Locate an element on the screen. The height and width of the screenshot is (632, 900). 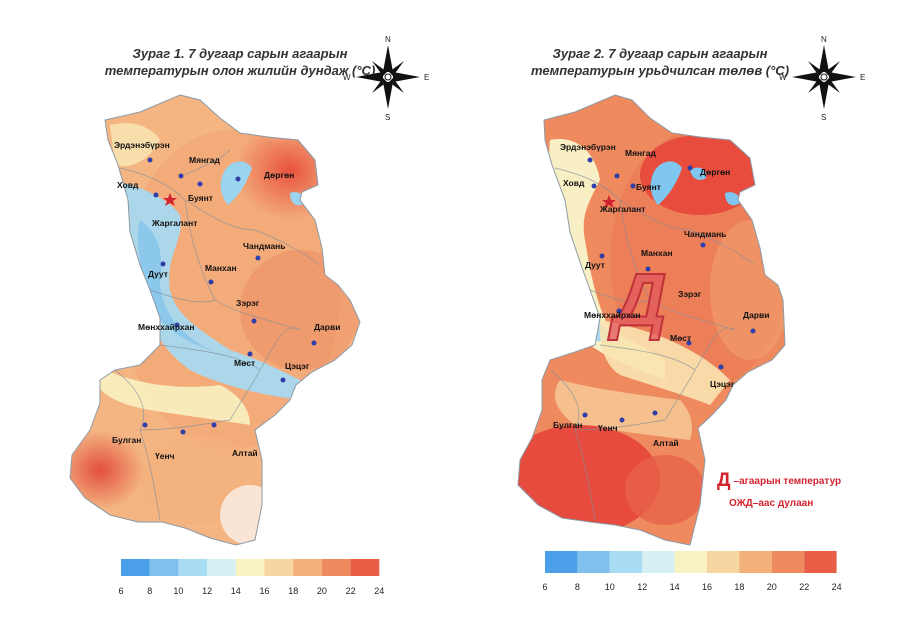
town-label: Жаргалант is located at coordinates (622, 209).